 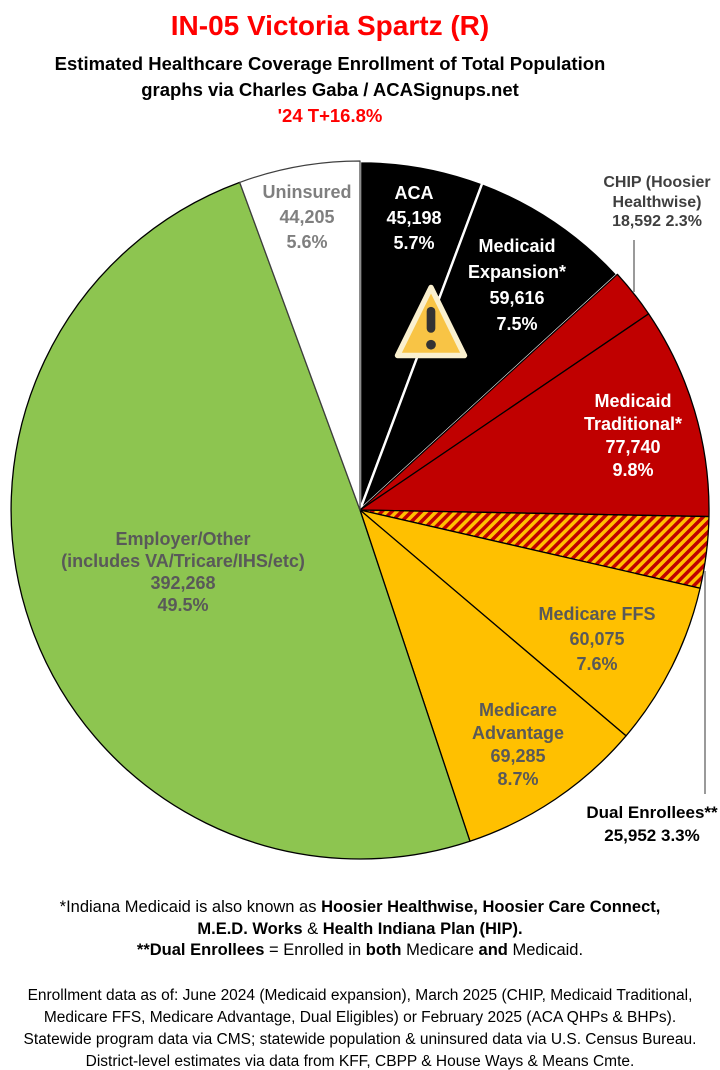 I want to click on slice-label-line: 60,075, so click(x=597, y=639).